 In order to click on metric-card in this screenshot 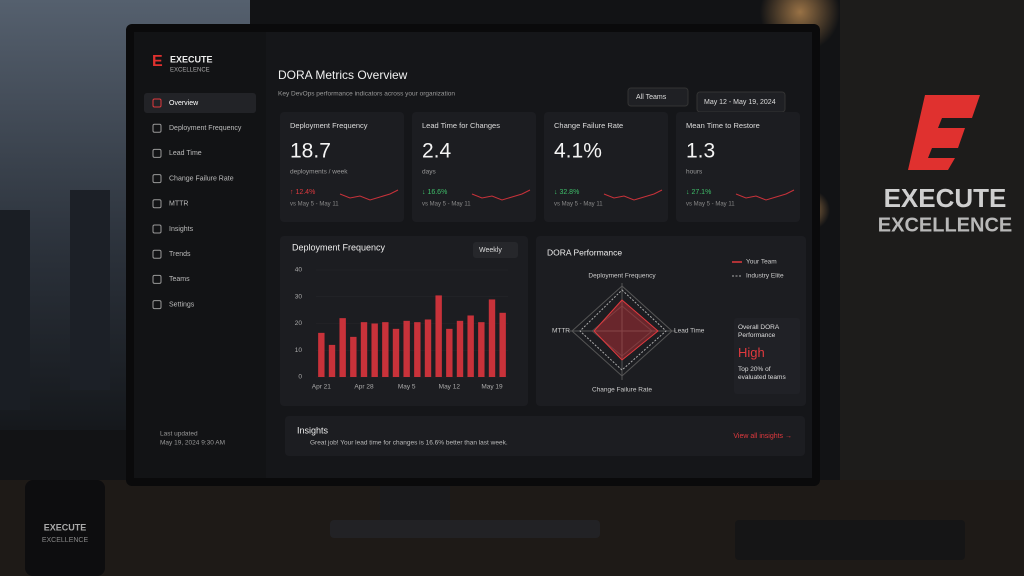, I will do `click(342, 167)`.